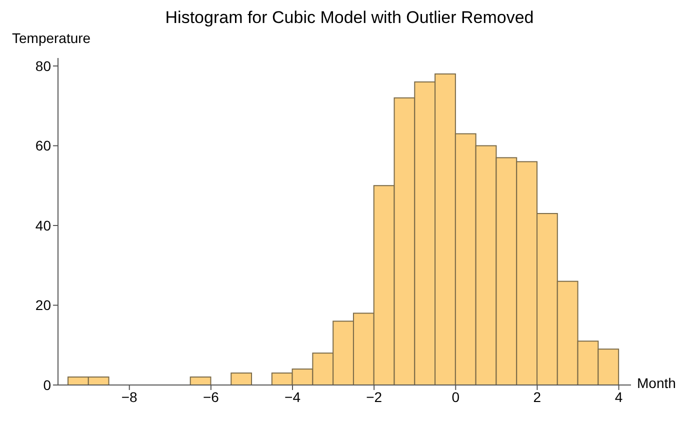  What do you see at coordinates (51, 38) in the screenshot?
I see `y-axis-title: Temperature` at bounding box center [51, 38].